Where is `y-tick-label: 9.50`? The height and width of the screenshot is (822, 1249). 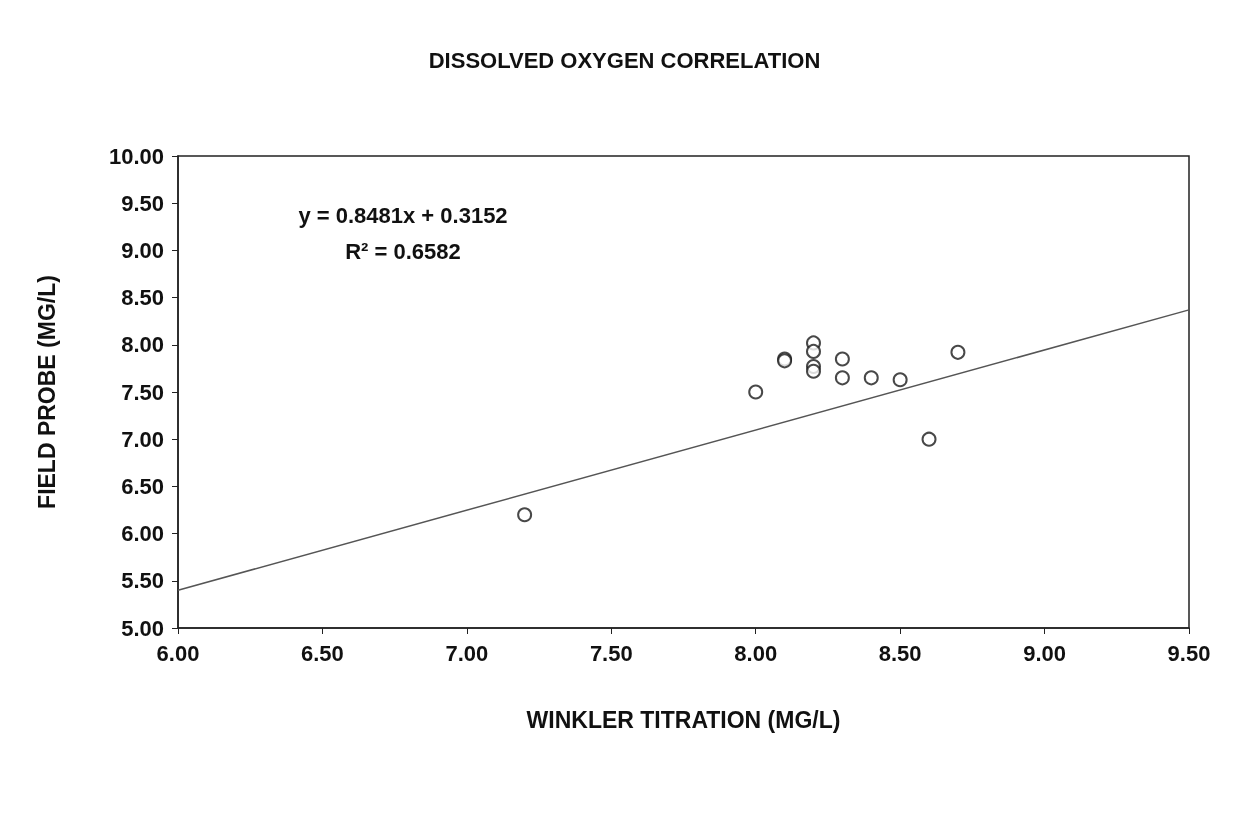
y-tick-label: 9.50 is located at coordinates (142, 203).